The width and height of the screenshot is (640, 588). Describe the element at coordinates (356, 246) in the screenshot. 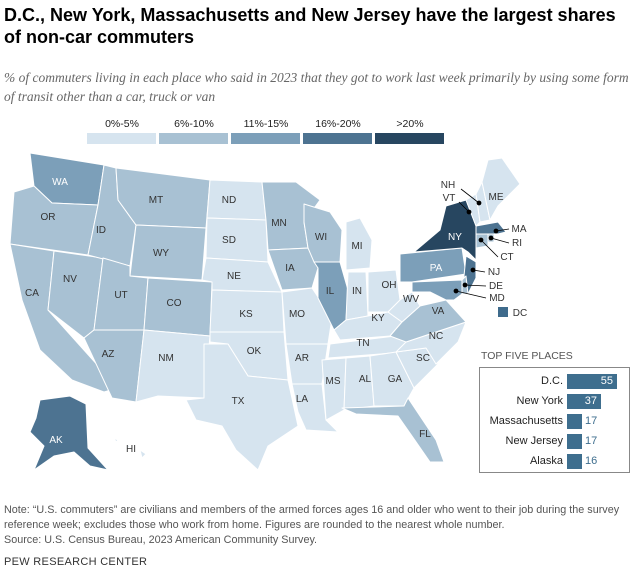

I see `label-mi: MI` at that location.